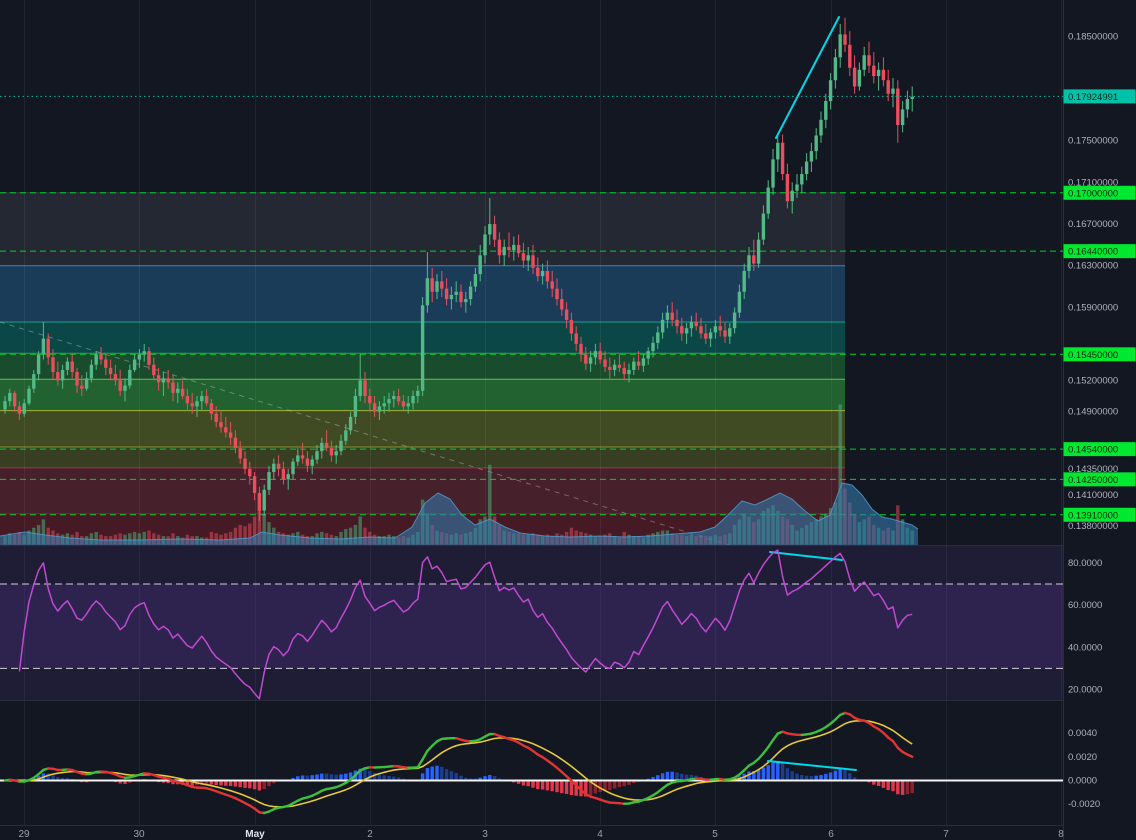 This screenshot has width=1136, height=840. Describe the element at coordinates (1093, 224) in the screenshot. I see `svg-text: 0.16700000` at that location.